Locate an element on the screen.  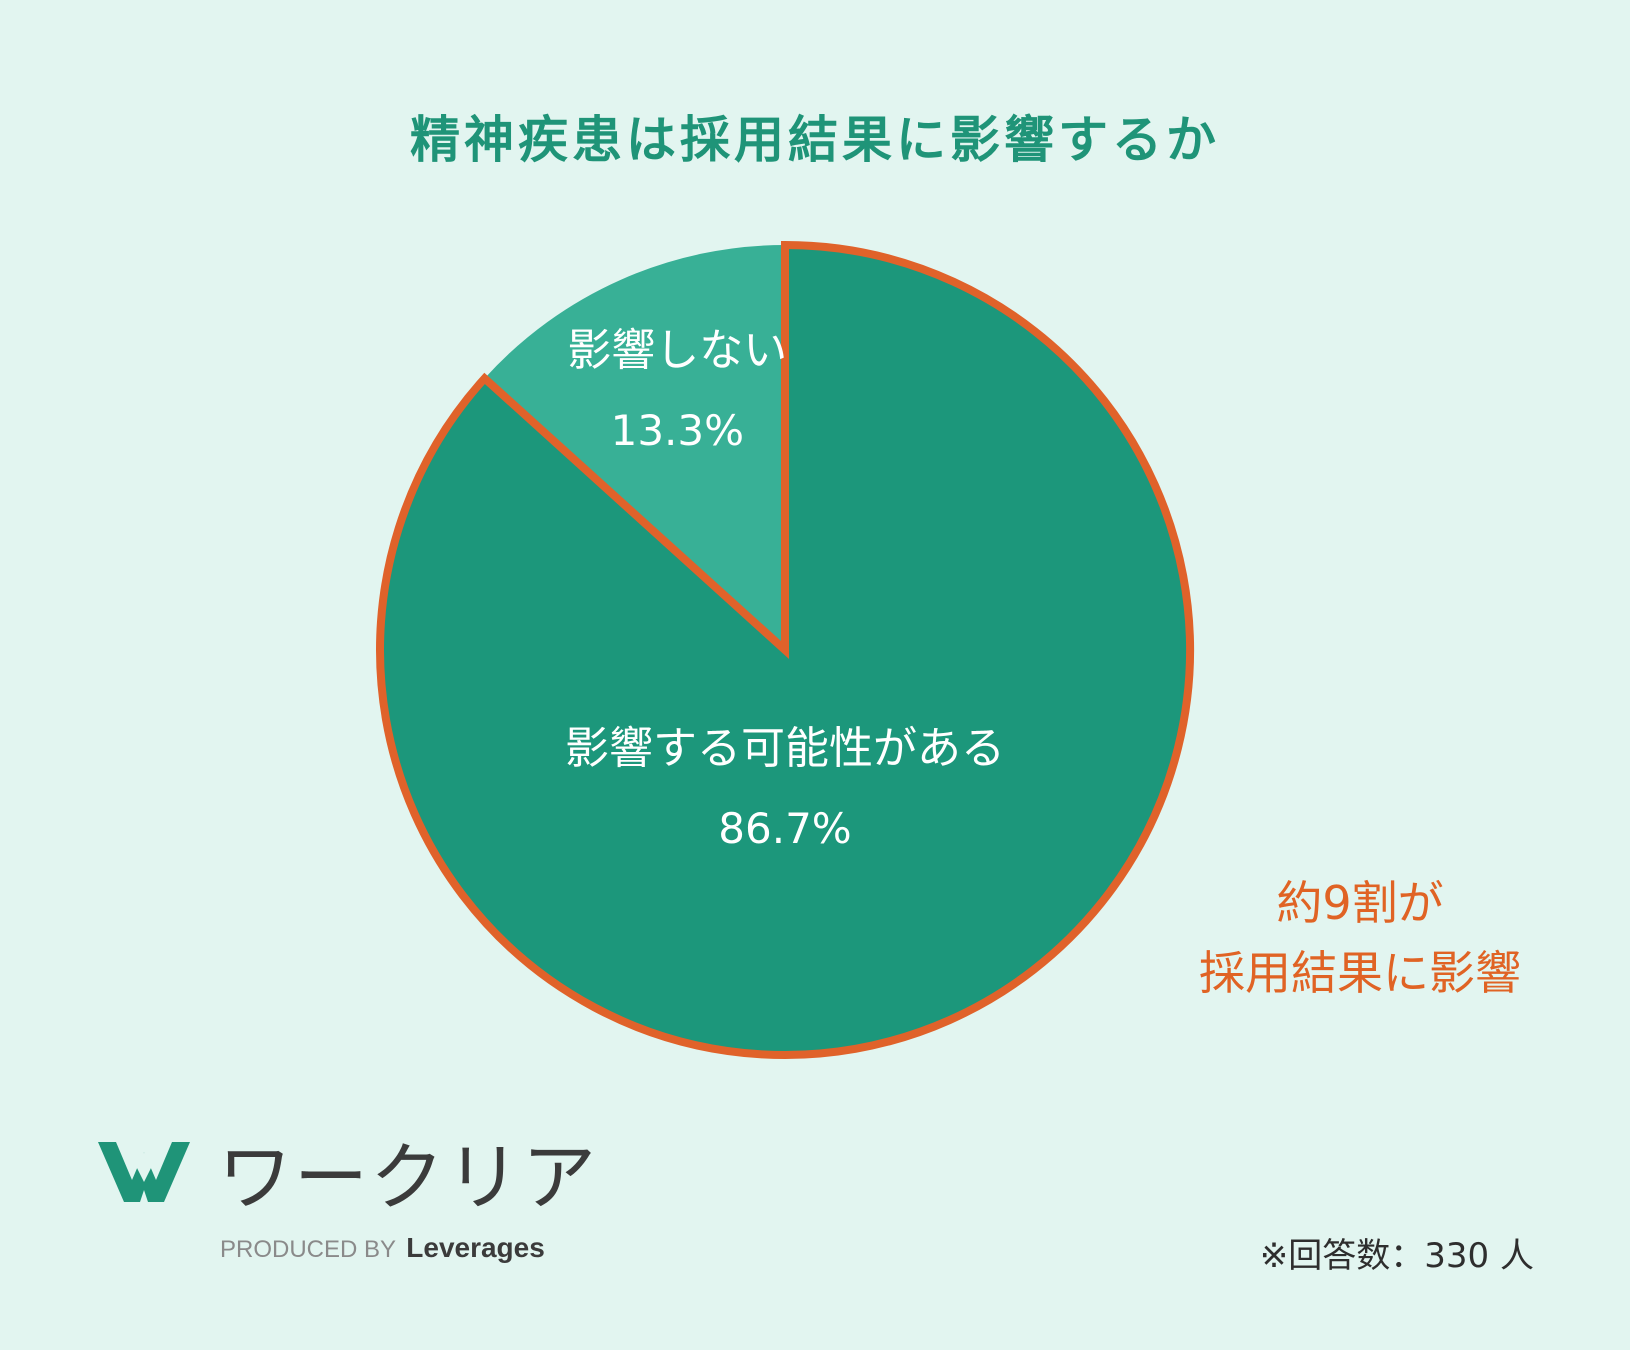
brand-name: ワークリア is located at coordinates (408, 1178).